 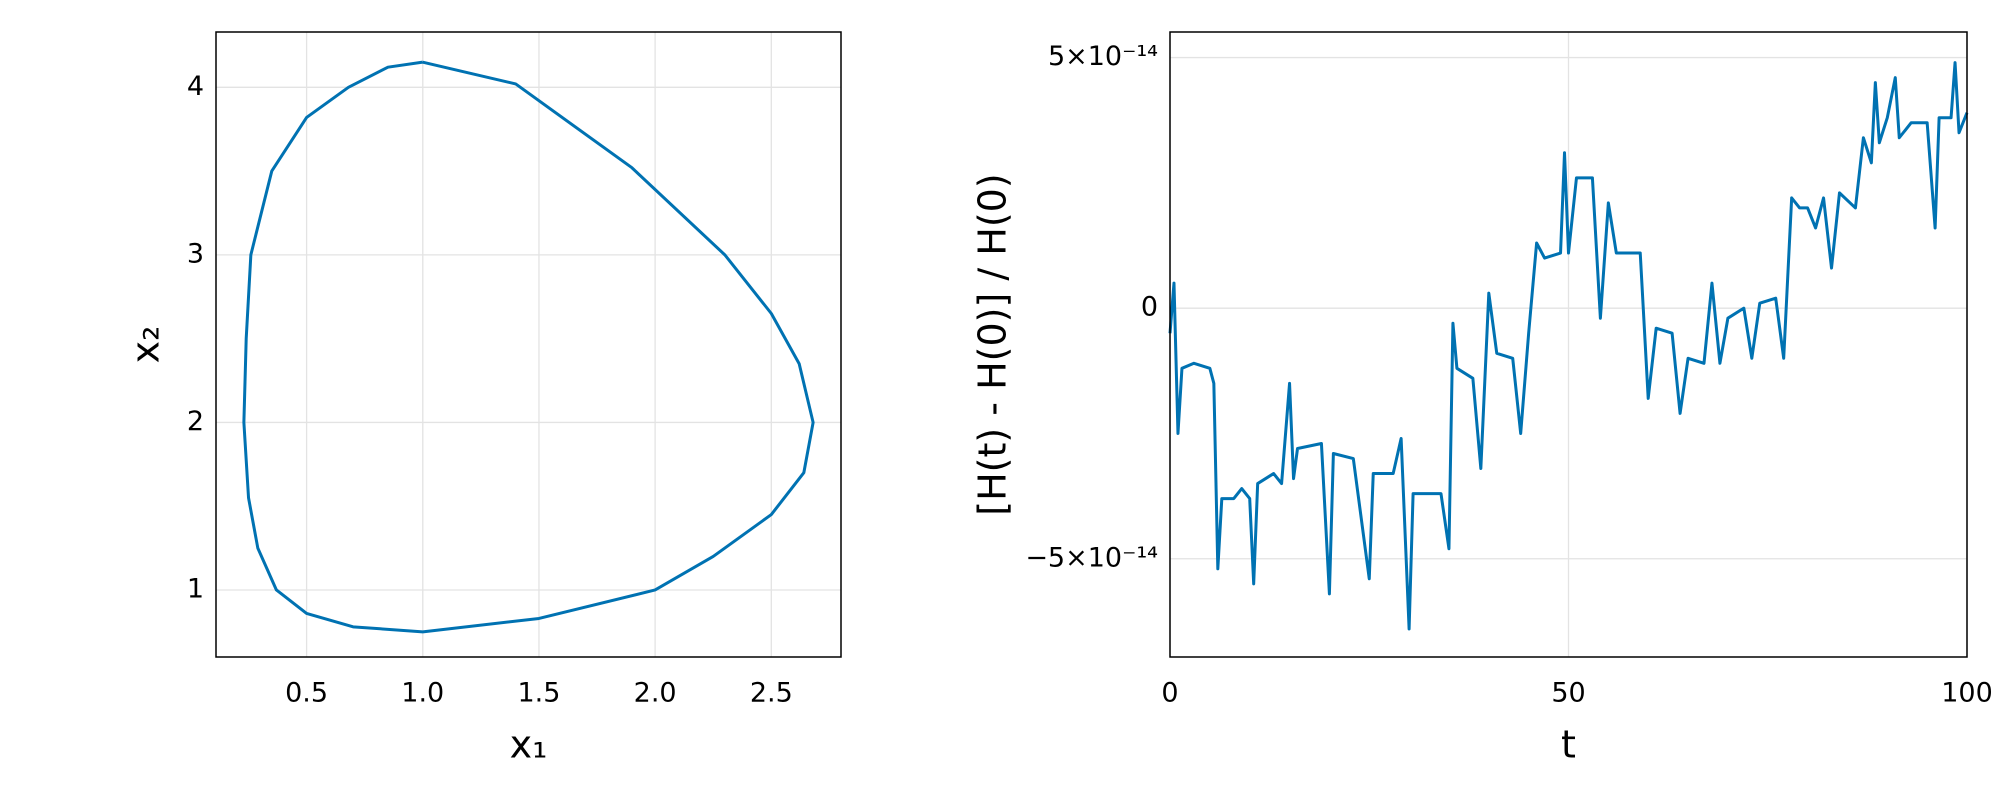 I want to click on x-tick-label: 2.5, so click(x=771, y=693).